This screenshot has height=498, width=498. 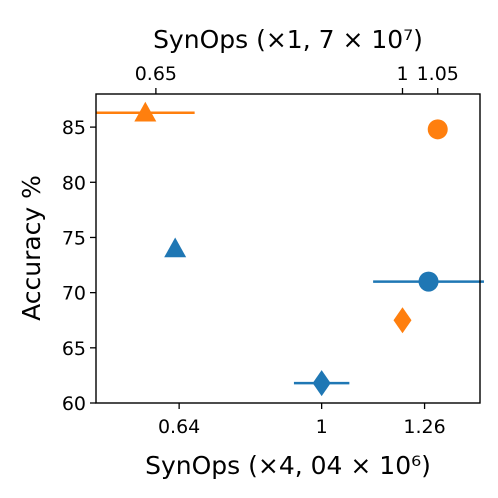 What do you see at coordinates (145, 111) in the screenshot?
I see `orange-triangle-point` at bounding box center [145, 111].